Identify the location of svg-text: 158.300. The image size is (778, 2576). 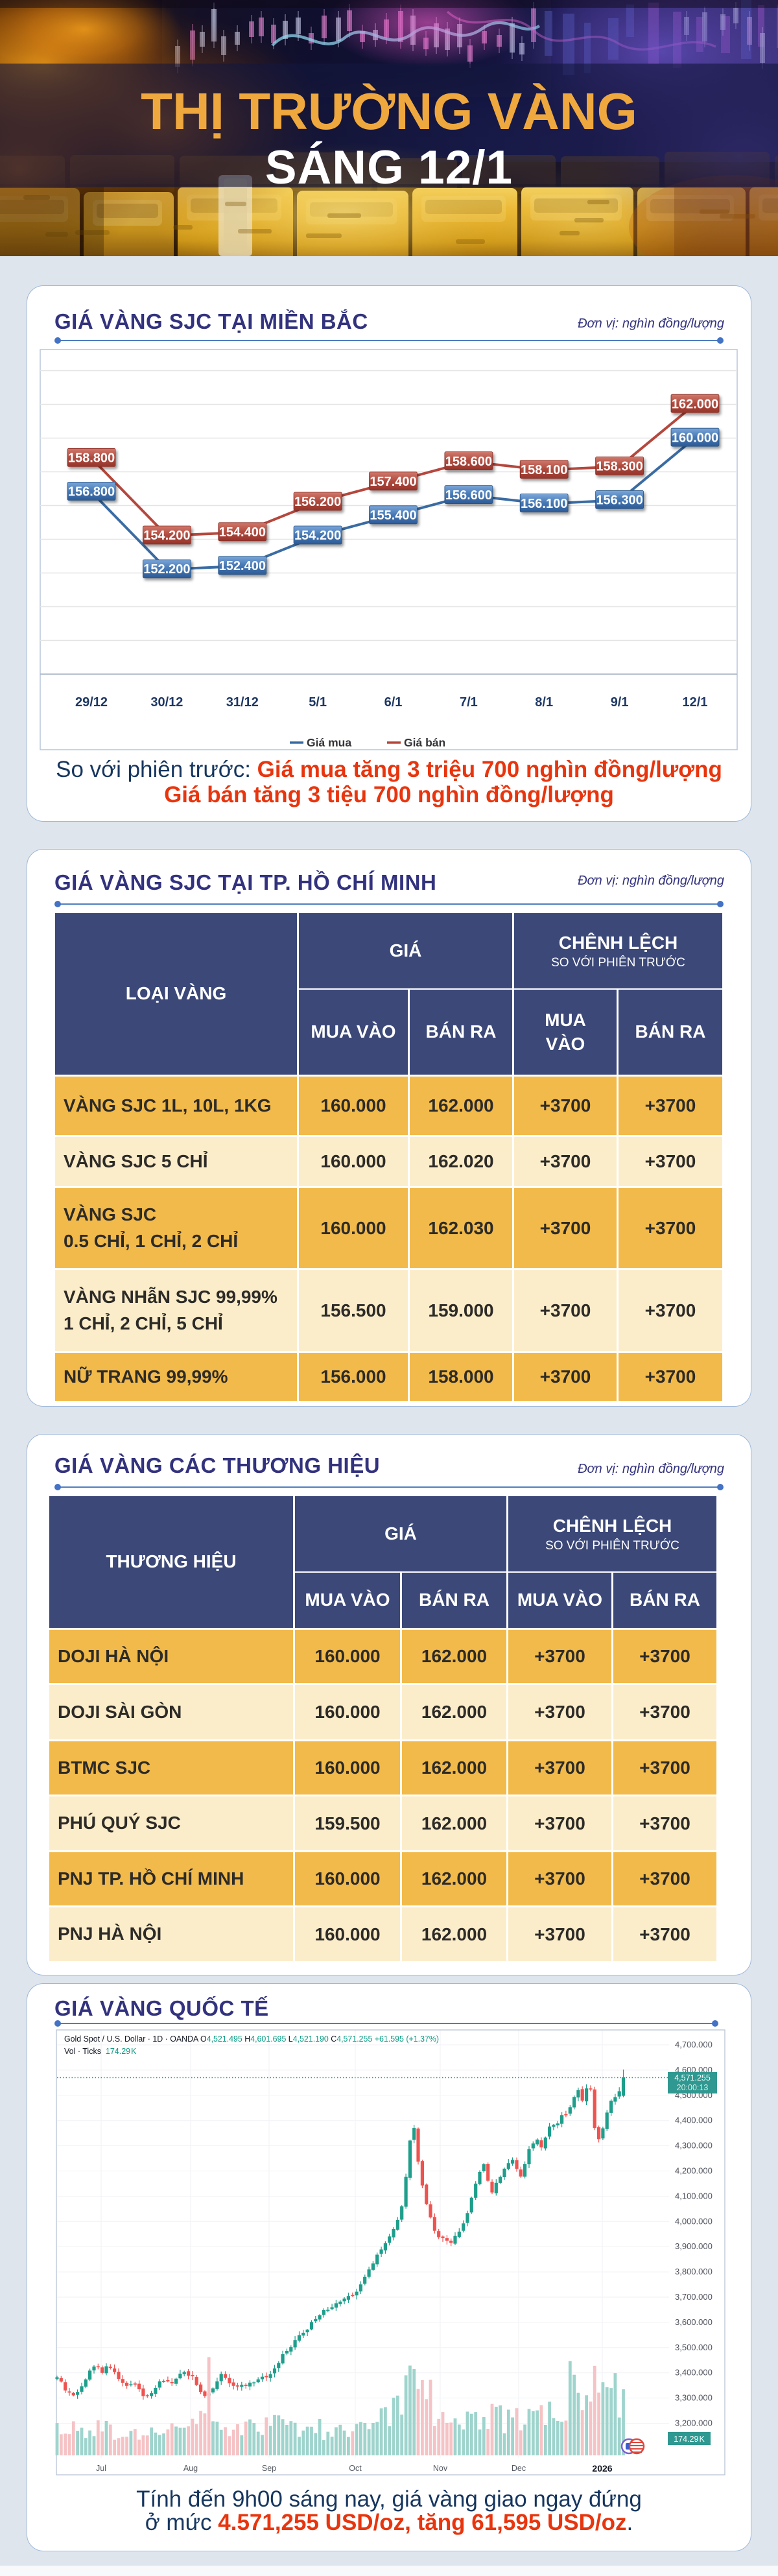
(619, 467).